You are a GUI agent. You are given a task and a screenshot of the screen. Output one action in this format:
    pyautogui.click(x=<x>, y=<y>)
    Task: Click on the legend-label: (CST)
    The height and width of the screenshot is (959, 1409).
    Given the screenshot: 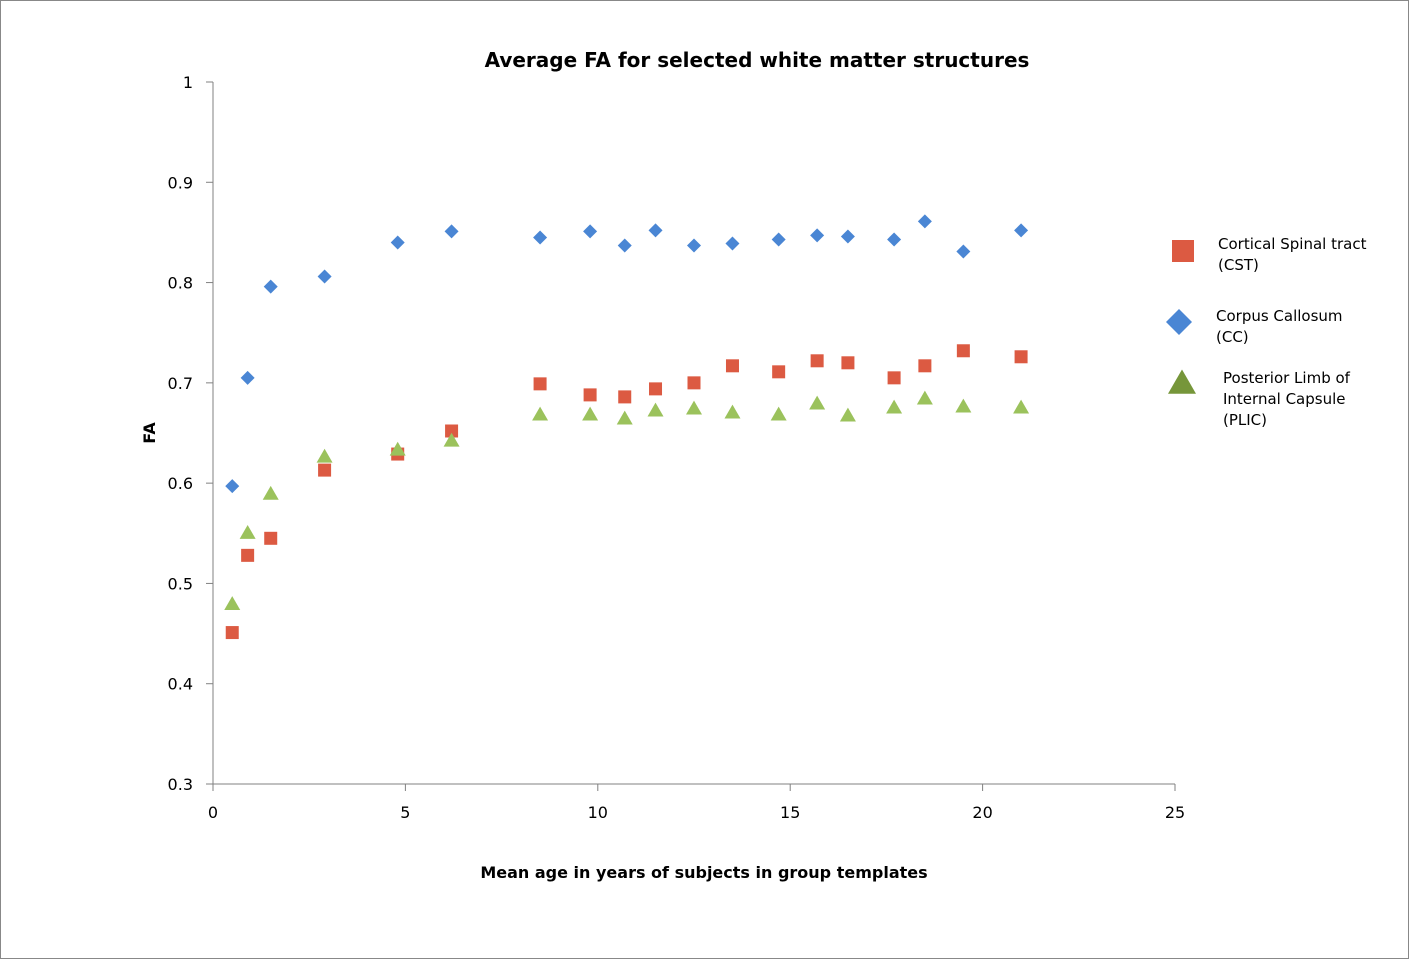 What is the action you would take?
    pyautogui.click(x=1238, y=265)
    